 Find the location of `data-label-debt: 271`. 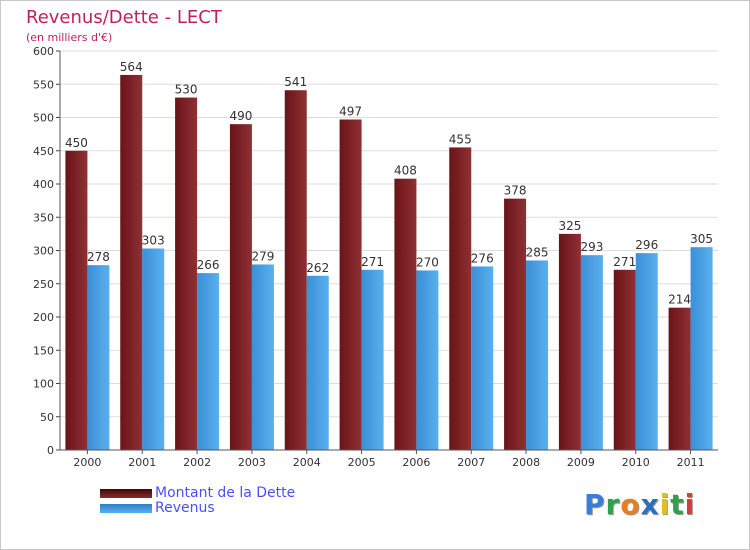

data-label-debt: 271 is located at coordinates (624, 262).